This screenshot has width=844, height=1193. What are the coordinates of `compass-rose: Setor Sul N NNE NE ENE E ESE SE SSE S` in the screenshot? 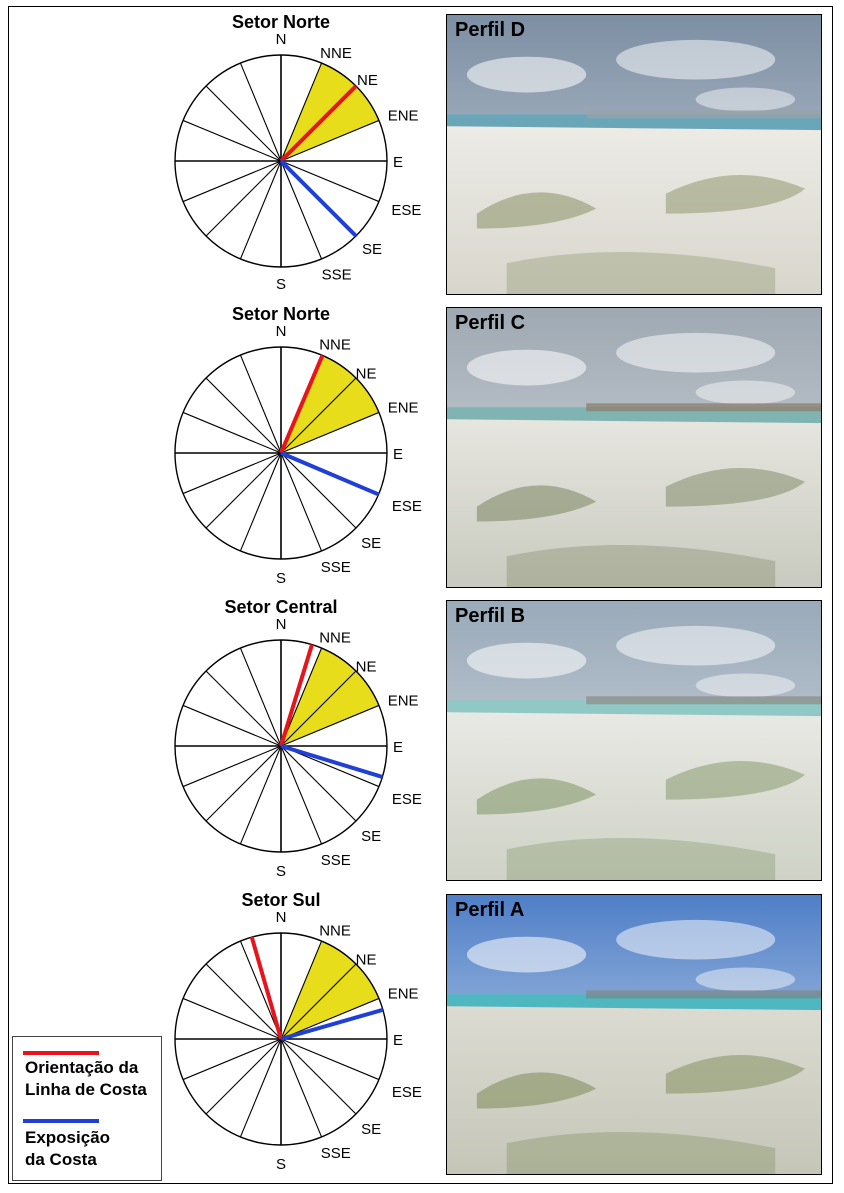 It's located at (295, 1032).